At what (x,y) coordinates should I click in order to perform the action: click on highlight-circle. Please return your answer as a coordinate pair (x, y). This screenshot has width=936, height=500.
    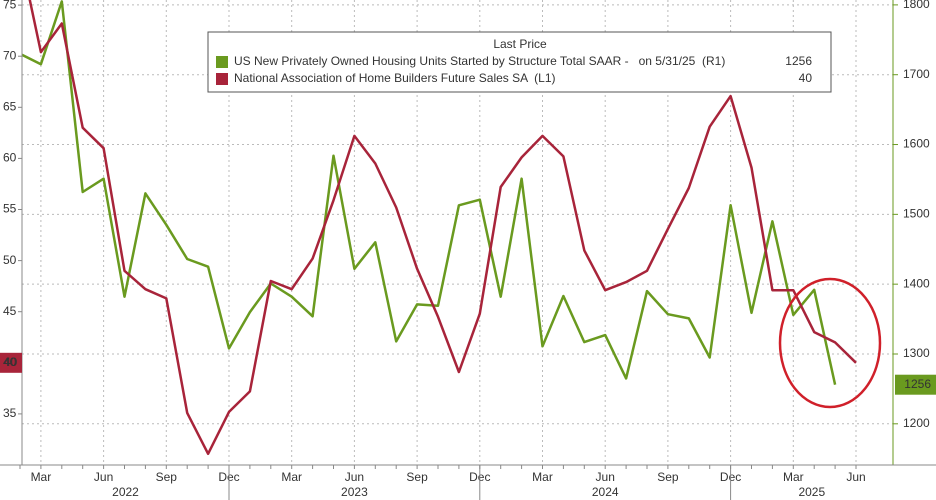
    Looking at the image, I should click on (830, 343).